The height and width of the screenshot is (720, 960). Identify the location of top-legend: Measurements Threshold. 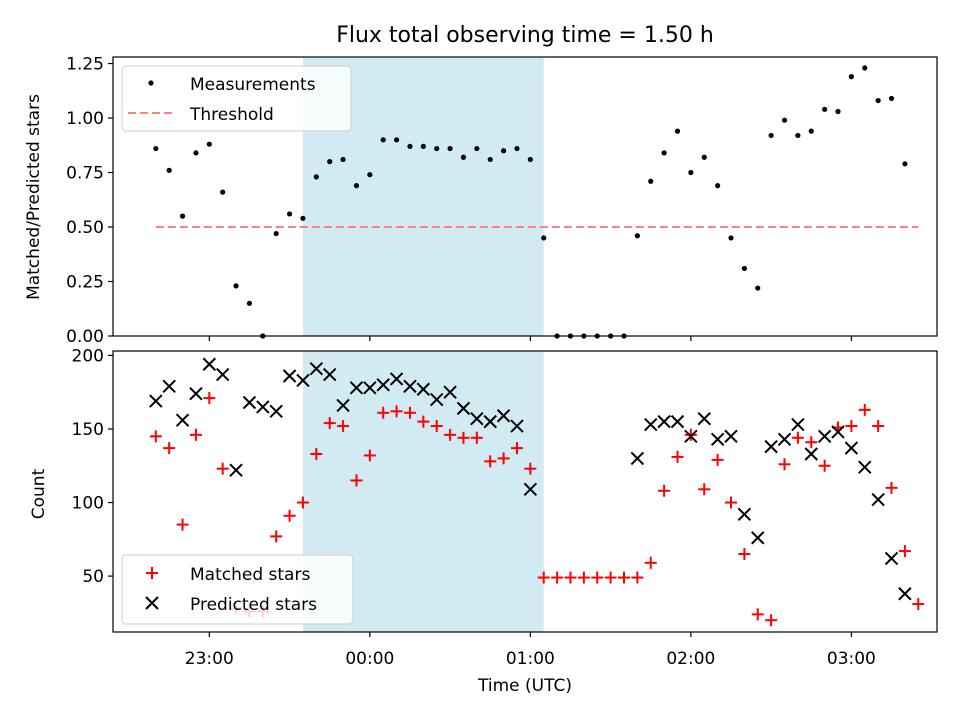
(236, 98).